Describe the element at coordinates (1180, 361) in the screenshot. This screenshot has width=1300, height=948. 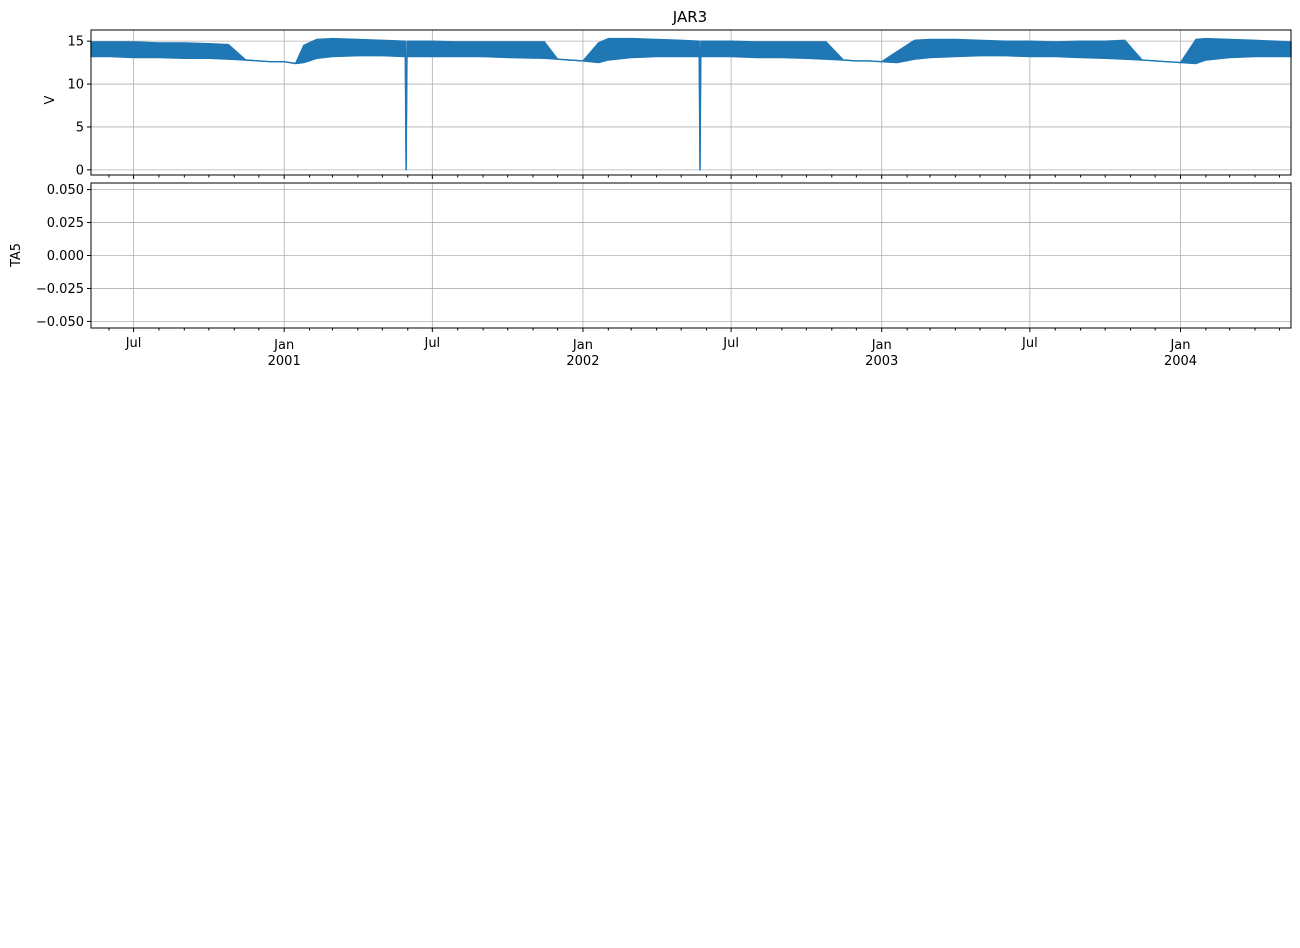
I see `x-tick-label-major-year-3: 2004` at that location.